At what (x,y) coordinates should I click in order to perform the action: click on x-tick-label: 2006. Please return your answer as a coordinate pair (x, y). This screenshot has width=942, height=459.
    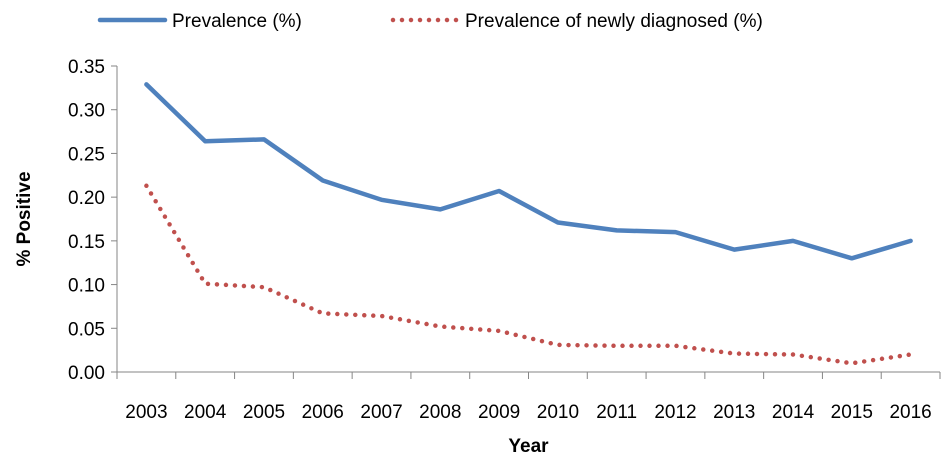
    Looking at the image, I should click on (323, 412).